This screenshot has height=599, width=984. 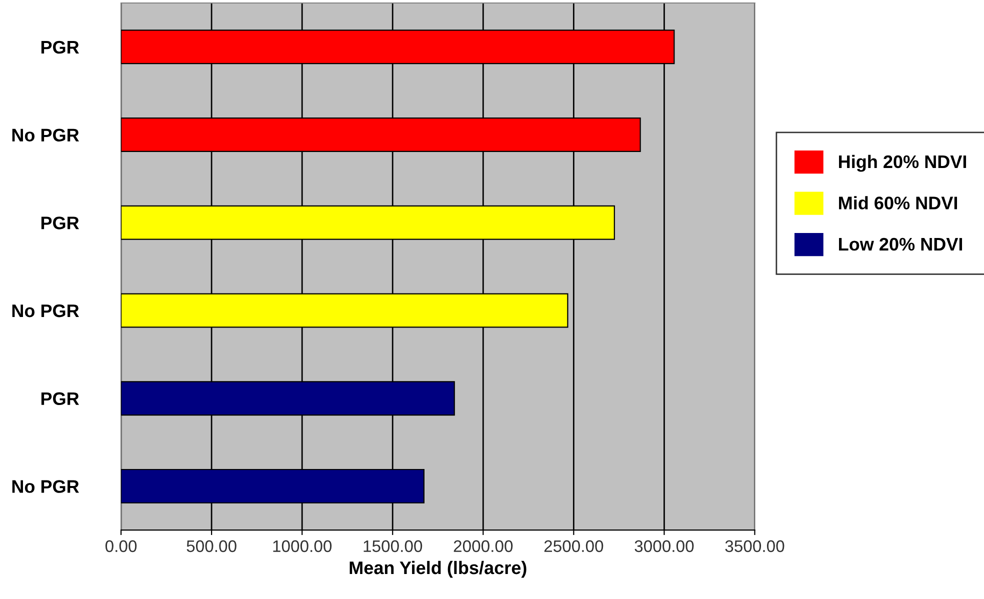 What do you see at coordinates (754, 546) in the screenshot?
I see `x-tick-label: 3500.00` at bounding box center [754, 546].